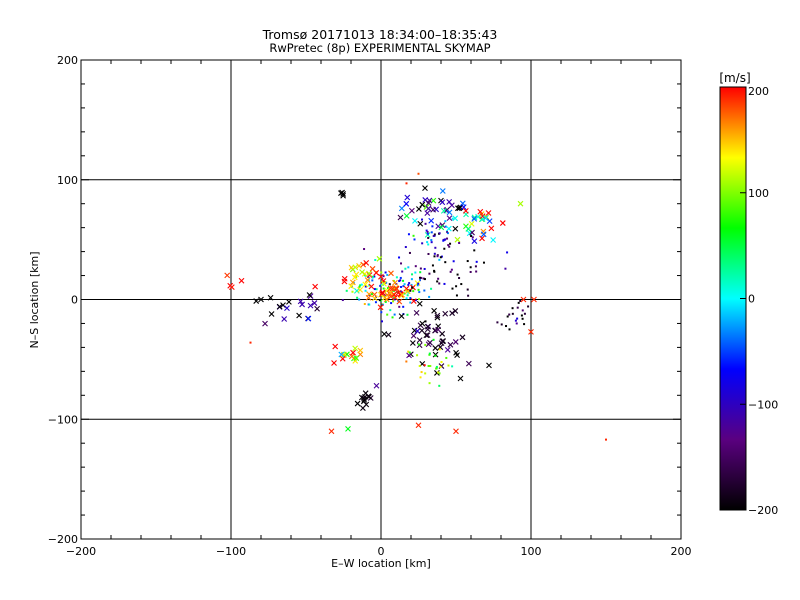 The height and width of the screenshot is (600, 800). Describe the element at coordinates (379, 48) in the screenshot. I see `chart-subtitle: RwPretec (8p) EXPERIMENTAL SKYMAP` at that location.